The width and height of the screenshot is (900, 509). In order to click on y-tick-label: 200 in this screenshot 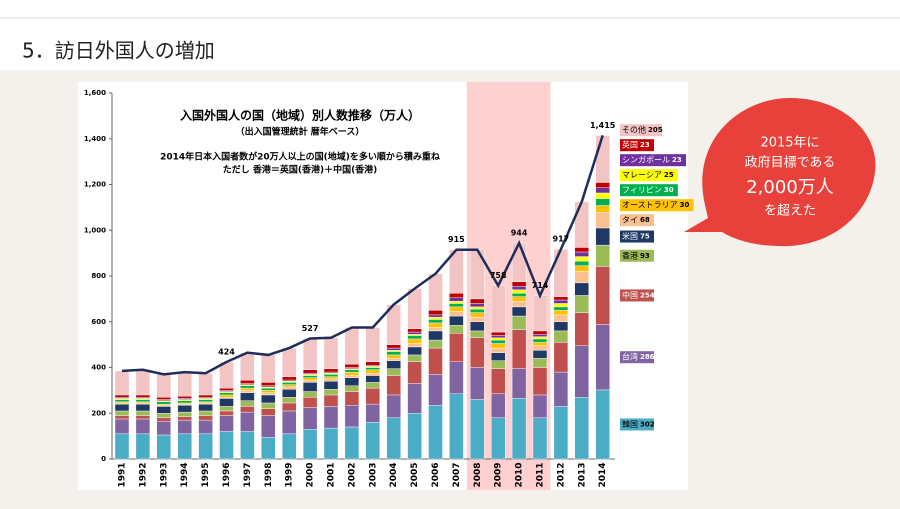, I will do `click(98, 413)`.